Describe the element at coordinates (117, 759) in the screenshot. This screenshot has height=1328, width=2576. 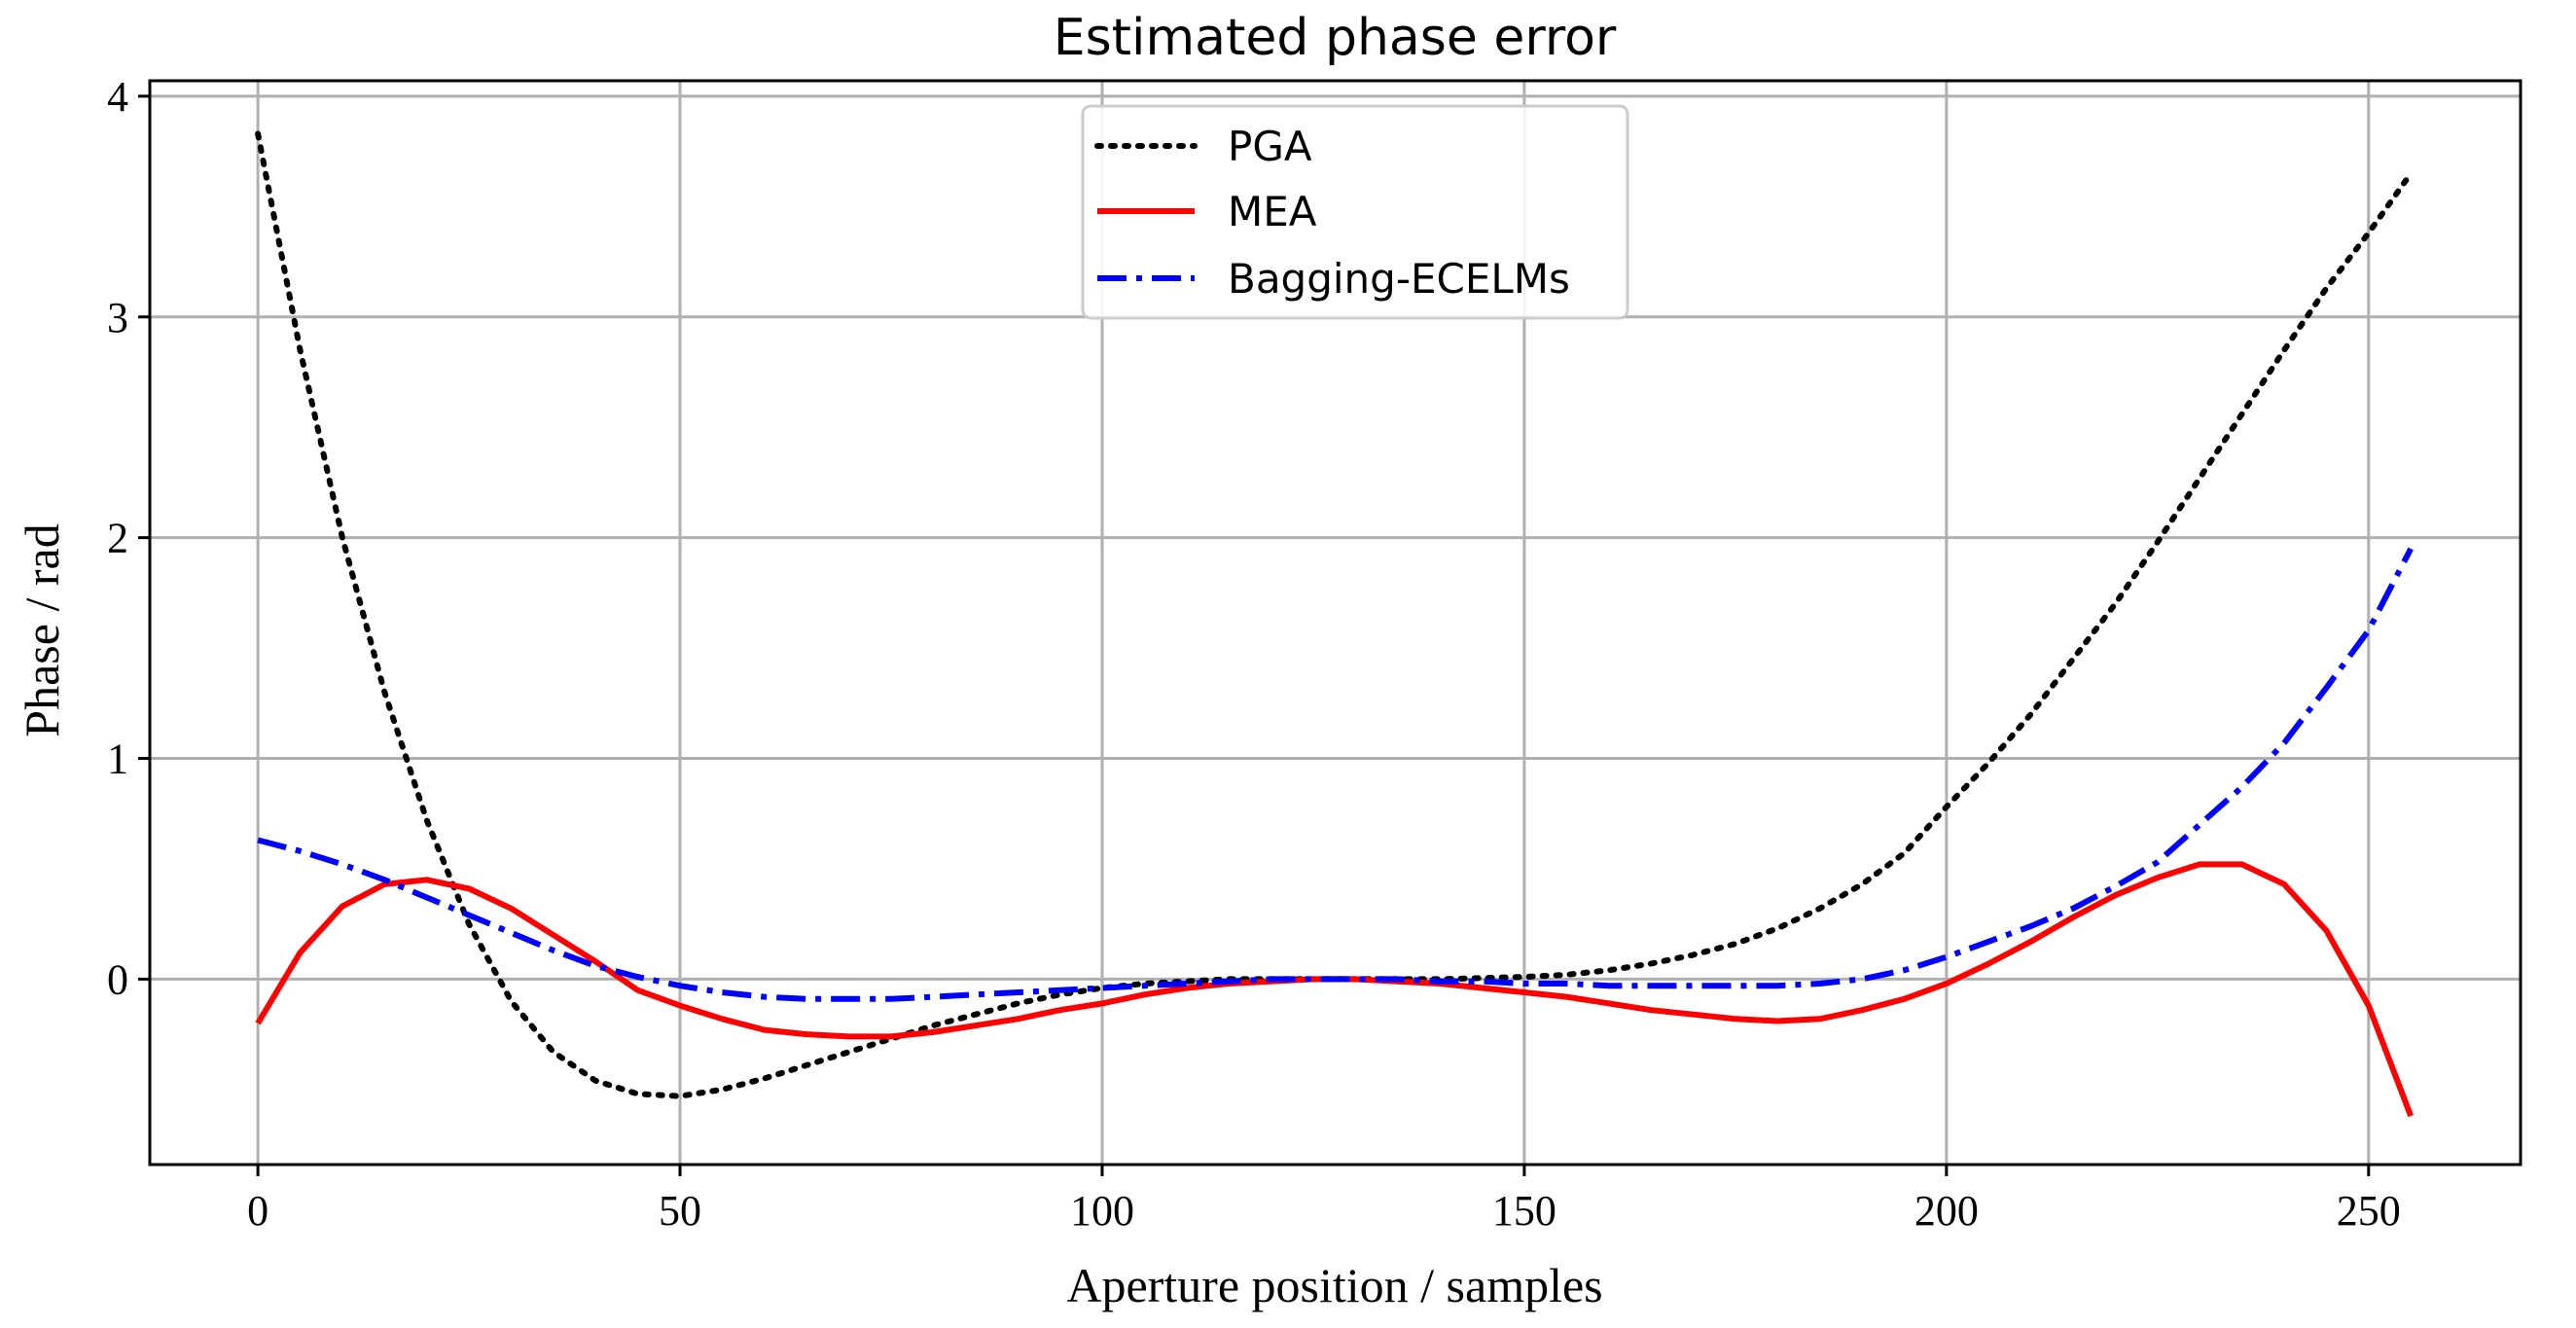
I see `y-tick-label: 1` at that location.